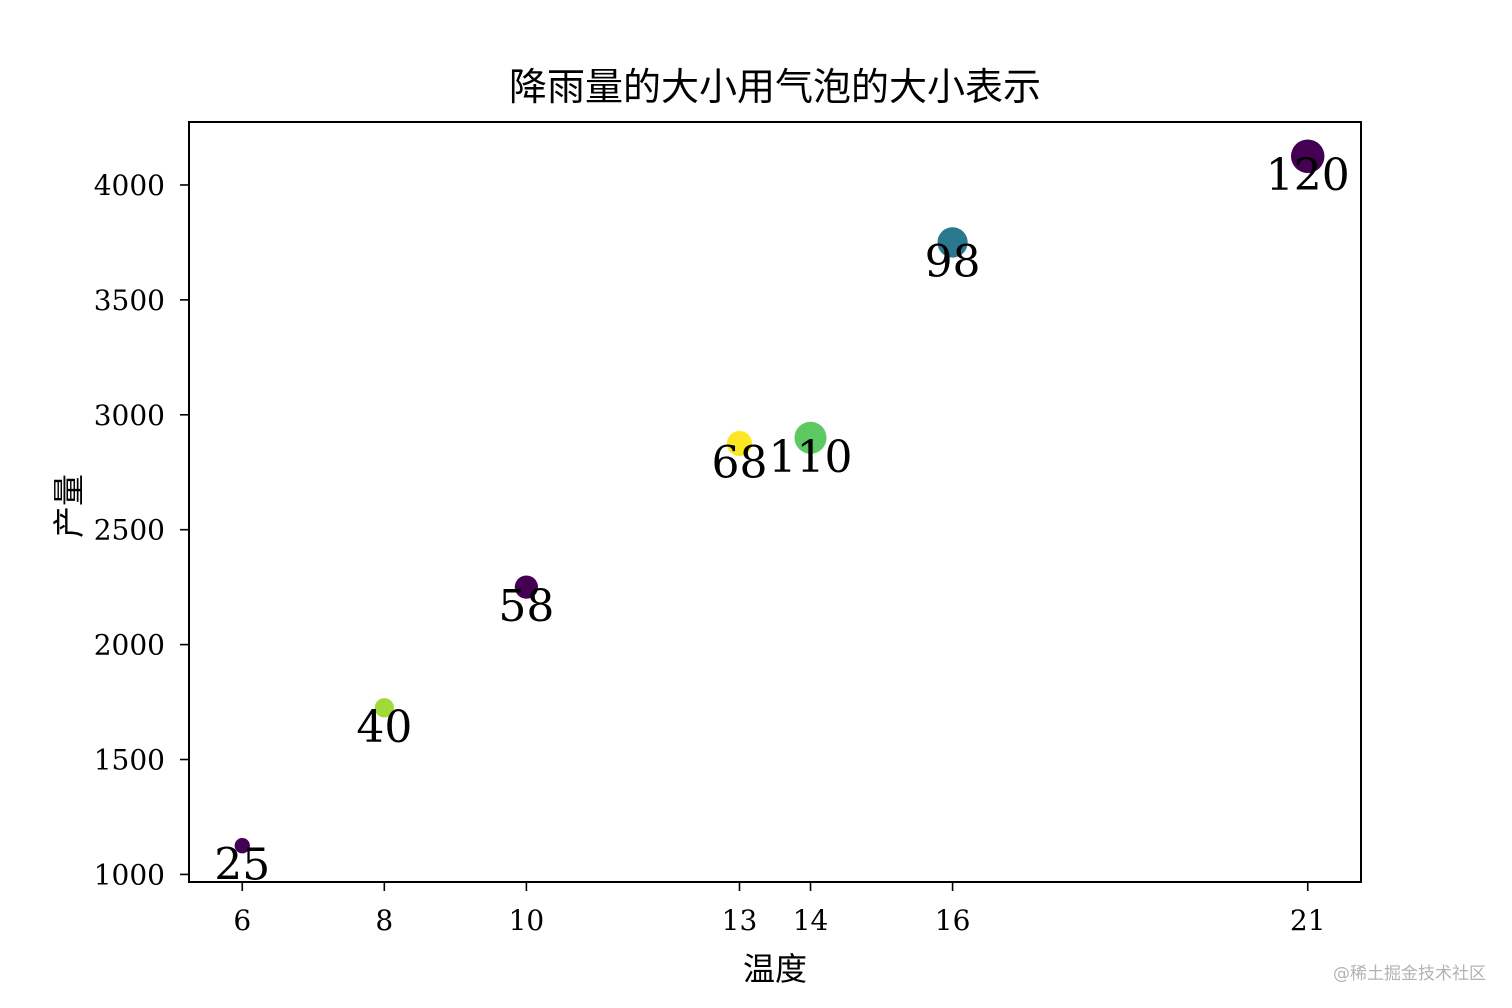 The image size is (1512, 1008). I want to click on y-tick-label: 1500, so click(129, 760).